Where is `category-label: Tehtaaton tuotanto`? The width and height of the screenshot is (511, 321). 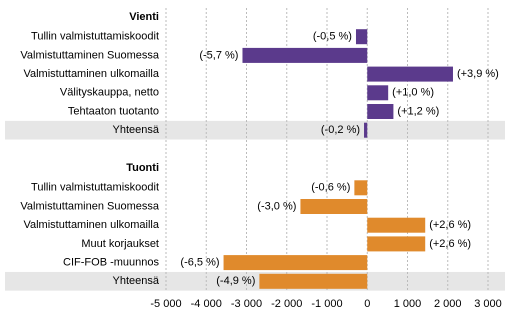
category-label: Tehtaaton tuotanto is located at coordinates (113, 111).